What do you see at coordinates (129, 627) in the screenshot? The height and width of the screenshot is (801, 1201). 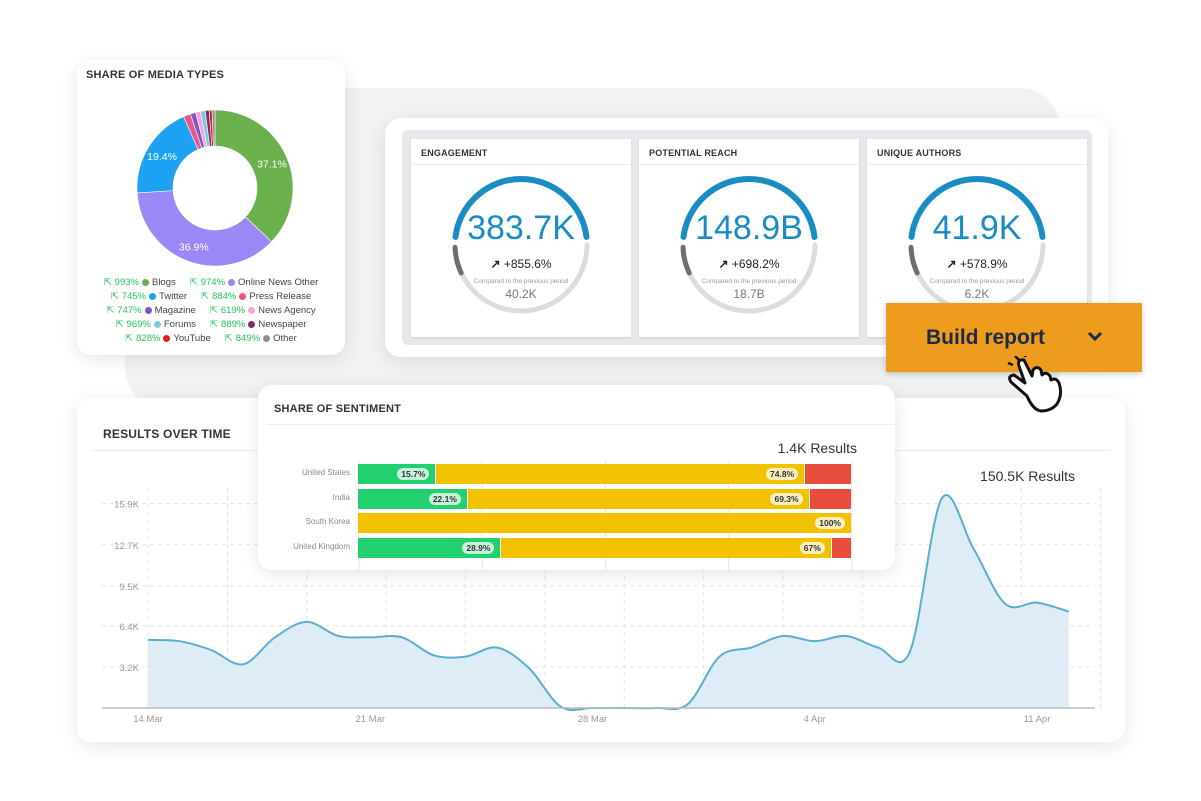 I see `y-tick-label: 6.4K` at bounding box center [129, 627].